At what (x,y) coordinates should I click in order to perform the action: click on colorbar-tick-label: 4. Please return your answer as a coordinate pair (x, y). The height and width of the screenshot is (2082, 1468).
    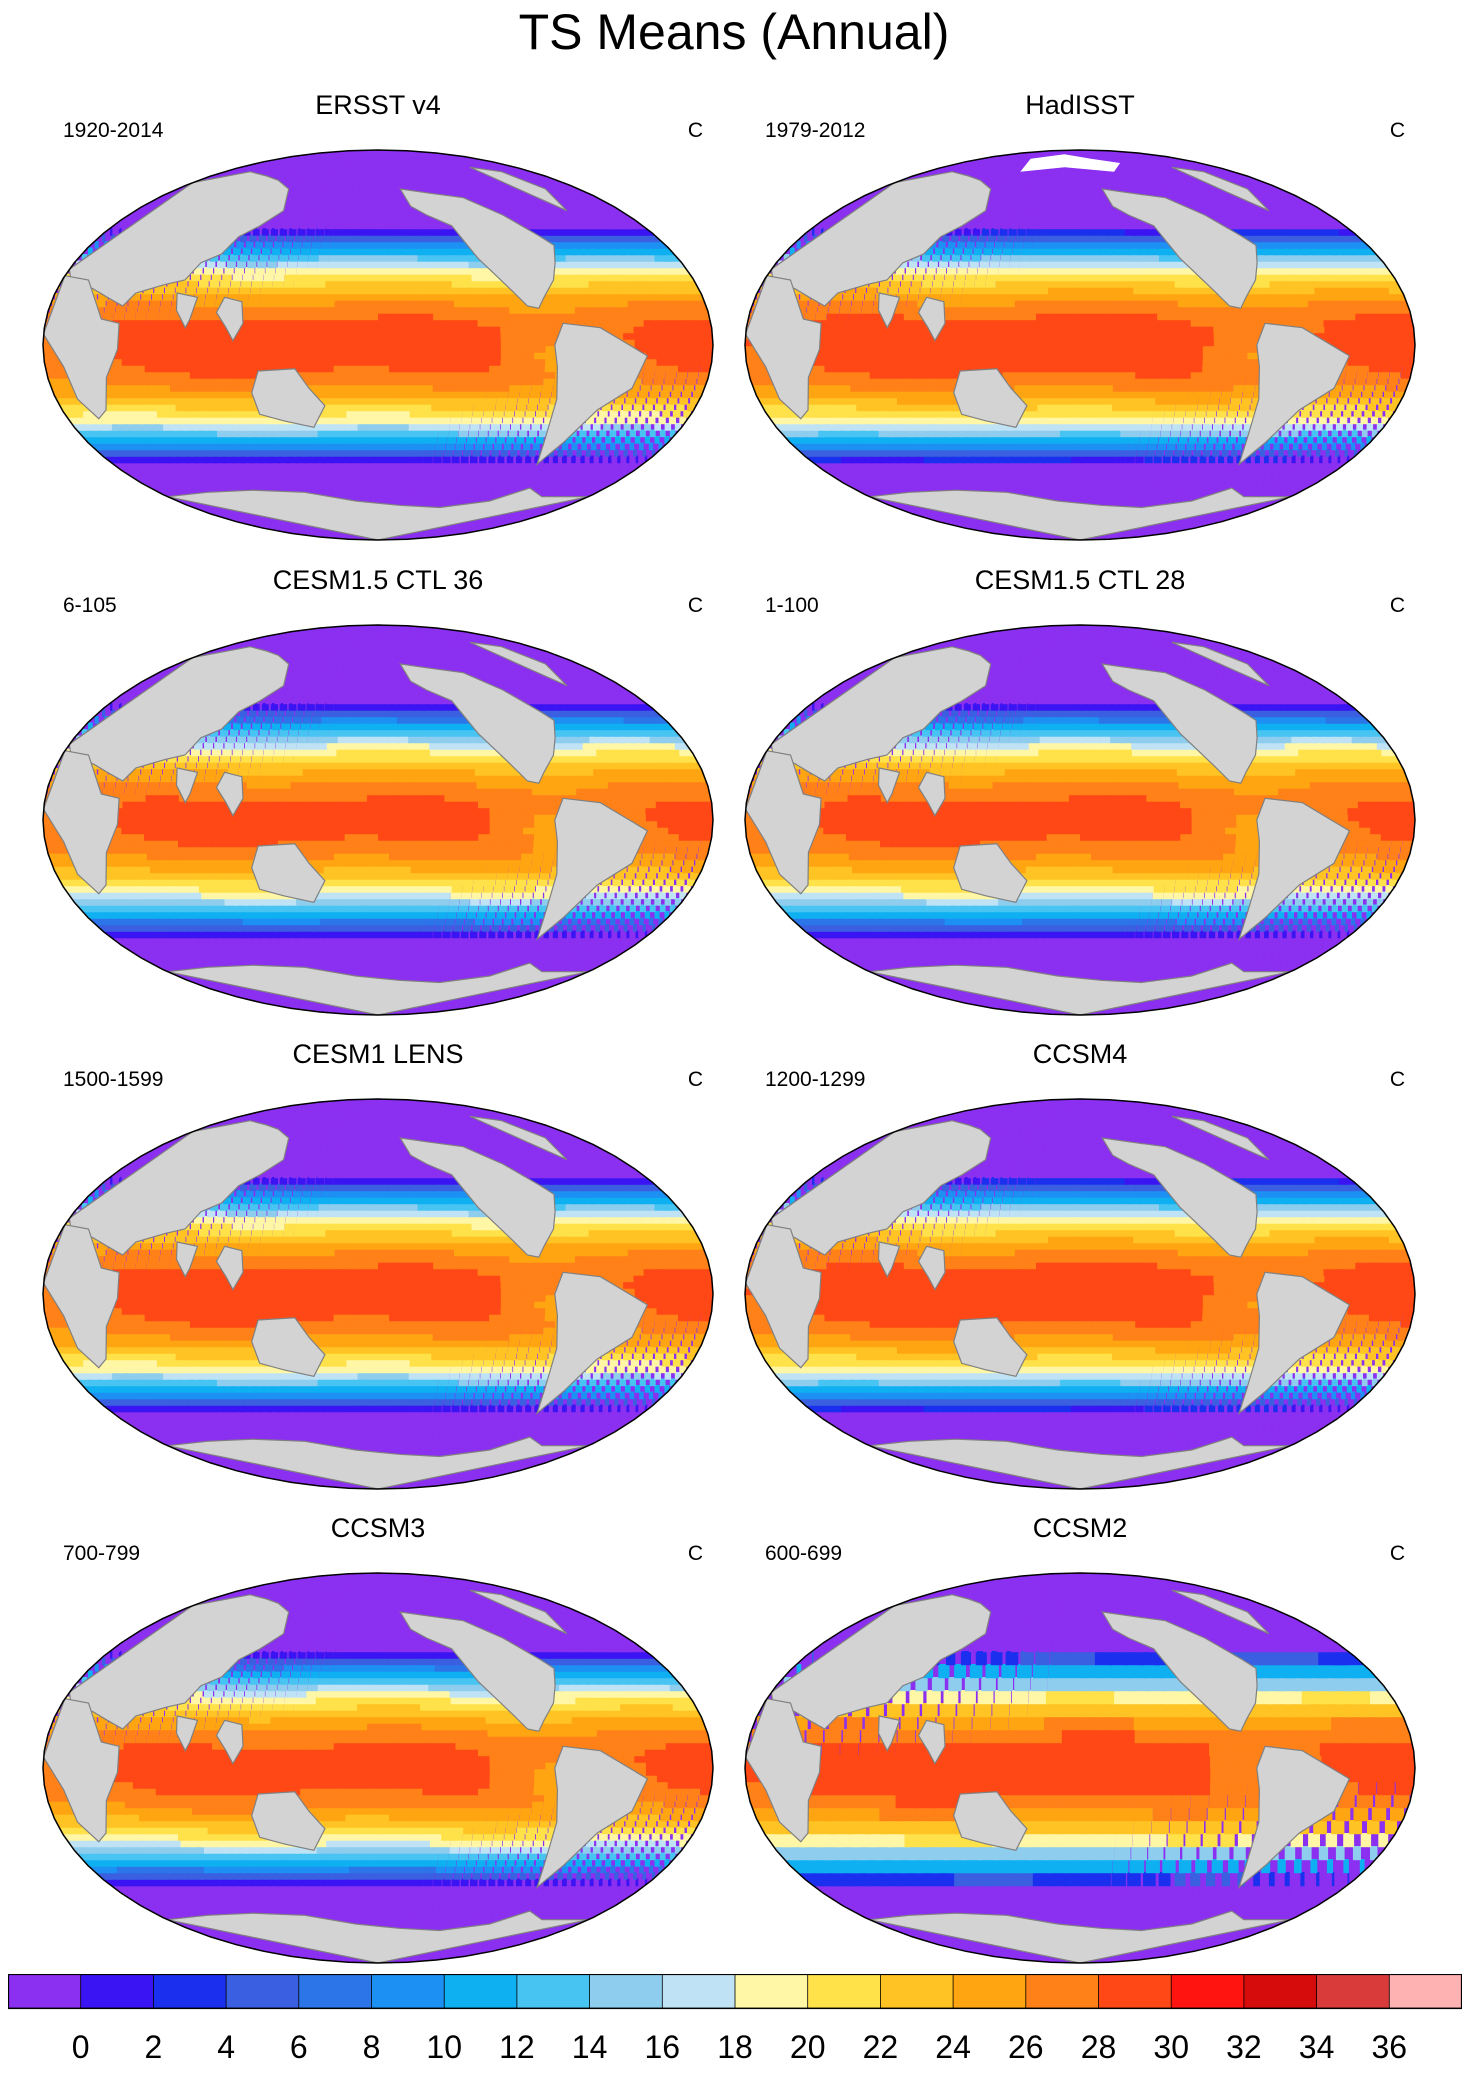
    Looking at the image, I should click on (226, 2047).